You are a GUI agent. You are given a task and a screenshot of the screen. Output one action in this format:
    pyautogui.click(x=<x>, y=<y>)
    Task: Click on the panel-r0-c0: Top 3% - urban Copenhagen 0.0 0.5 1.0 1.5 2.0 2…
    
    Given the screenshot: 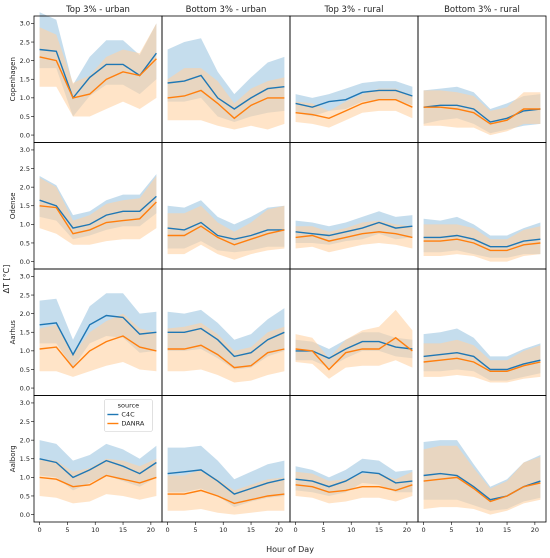 What is the action you would take?
    pyautogui.click(x=86, y=74)
    